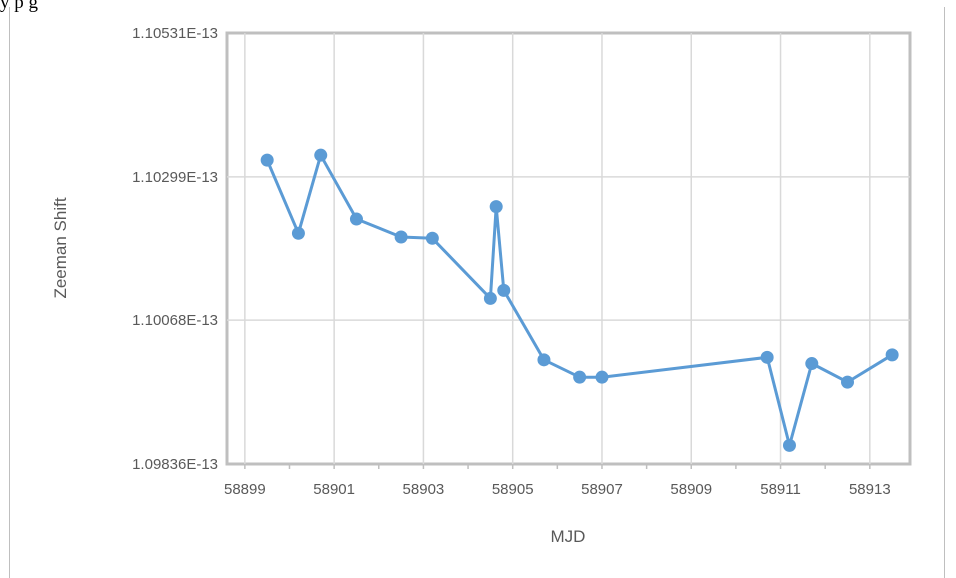 Image resolution: width=956 pixels, height=578 pixels. What do you see at coordinates (513, 489) in the screenshot?
I see `x-tick-label: 58905` at bounding box center [513, 489].